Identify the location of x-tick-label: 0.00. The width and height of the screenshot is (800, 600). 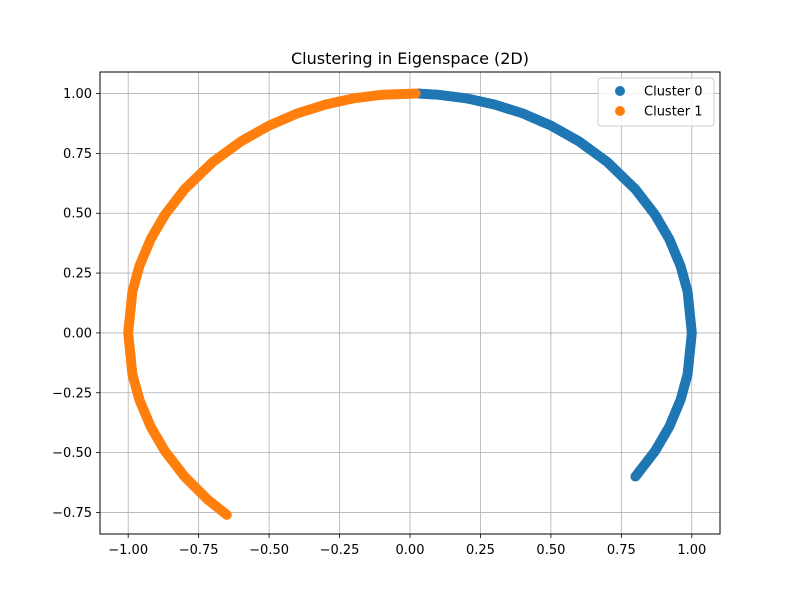
(410, 550).